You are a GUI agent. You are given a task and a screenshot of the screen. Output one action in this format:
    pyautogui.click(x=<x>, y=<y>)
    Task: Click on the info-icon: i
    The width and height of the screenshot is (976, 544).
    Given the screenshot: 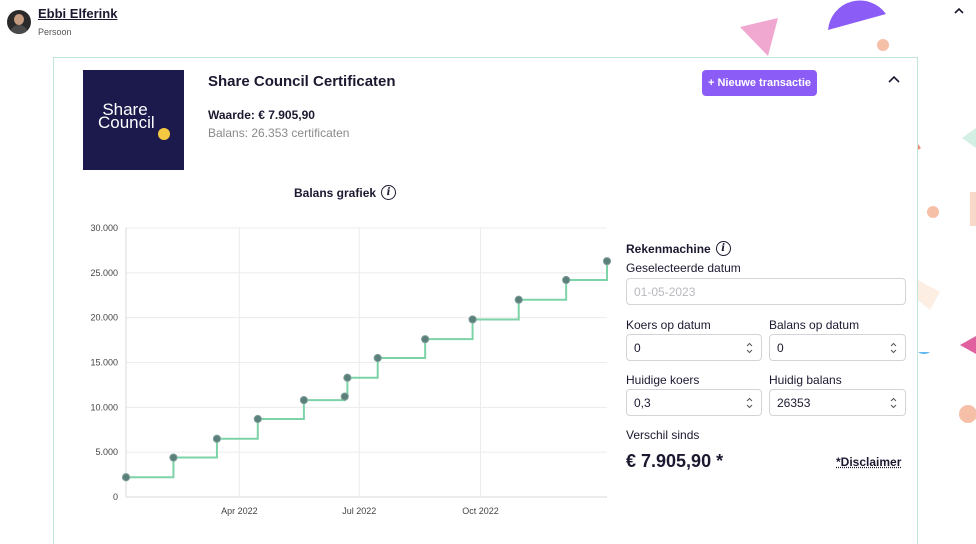 What is the action you would take?
    pyautogui.click(x=389, y=192)
    